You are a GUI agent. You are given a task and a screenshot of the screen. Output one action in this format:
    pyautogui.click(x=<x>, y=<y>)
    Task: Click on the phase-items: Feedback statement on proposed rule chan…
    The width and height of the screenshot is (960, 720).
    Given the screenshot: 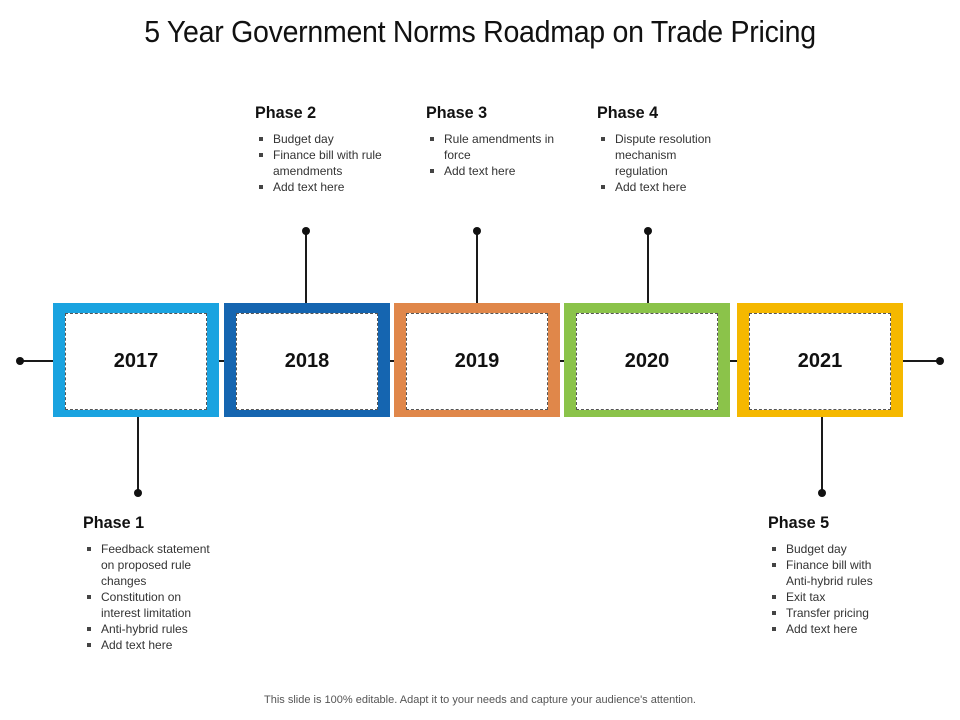 What is the action you would take?
    pyautogui.click(x=163, y=597)
    